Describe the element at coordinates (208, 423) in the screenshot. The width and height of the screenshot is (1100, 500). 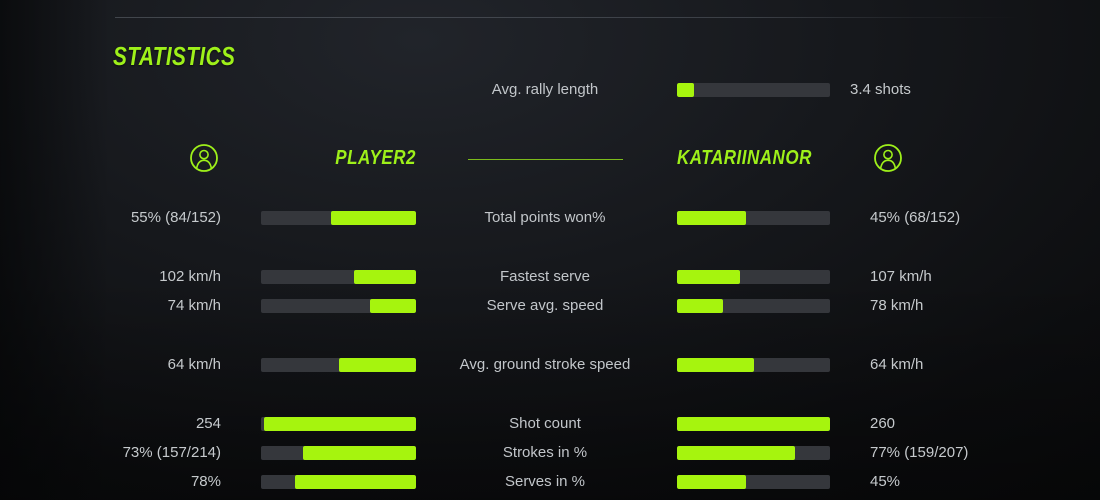
I see `left-player-value: 254` at that location.